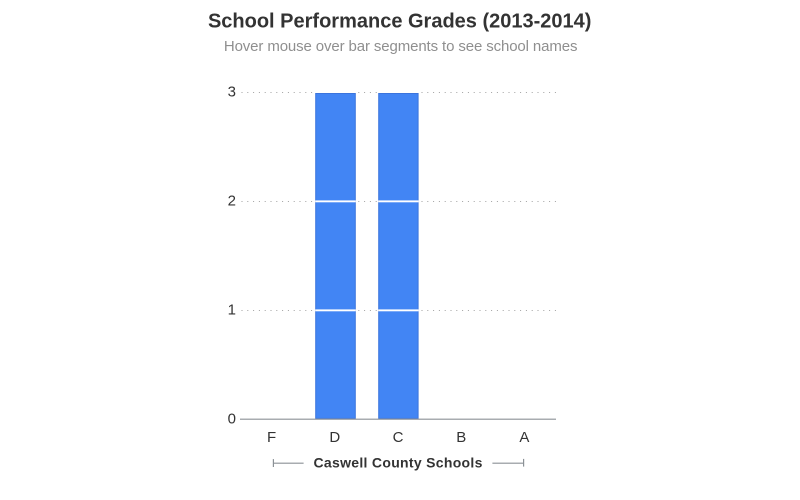  Describe the element at coordinates (232, 201) in the screenshot. I see `svg-text: 2` at that location.